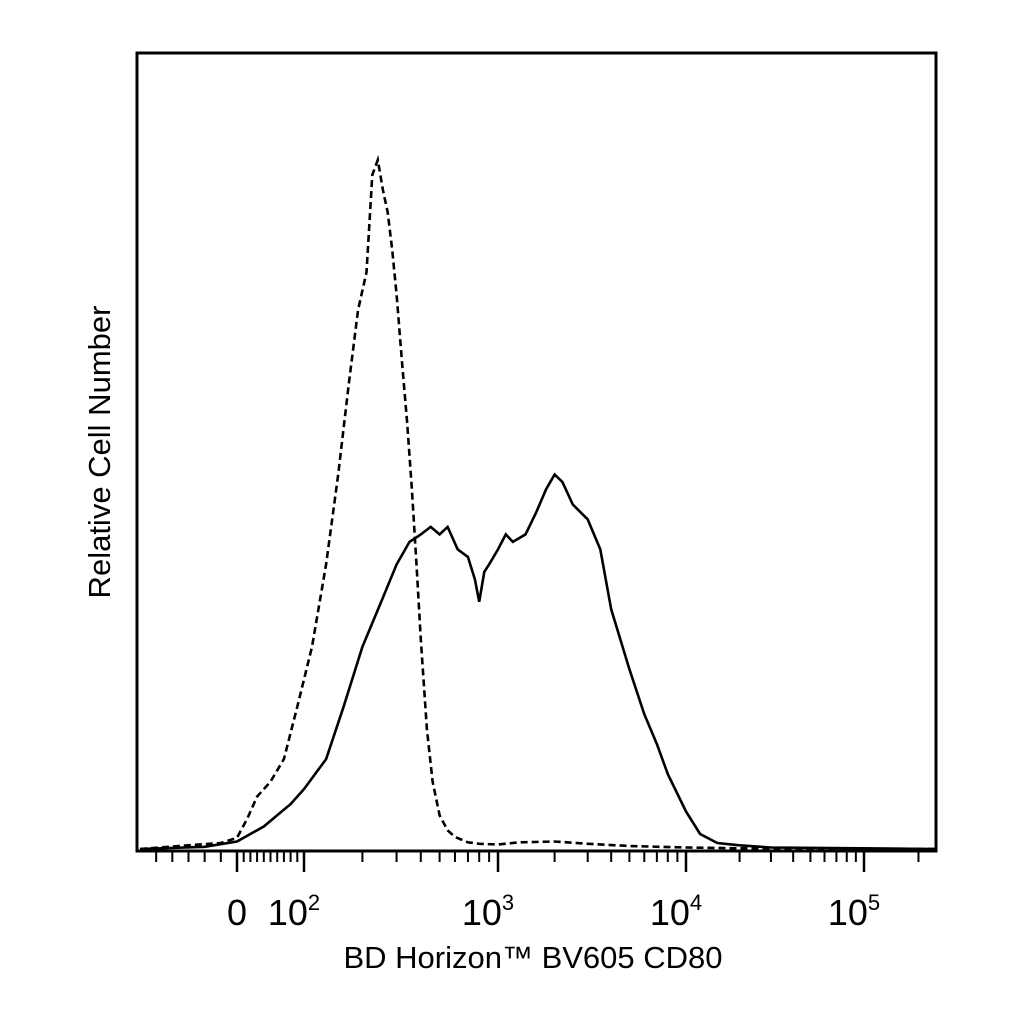 The height and width of the screenshot is (1024, 1024). I want to click on x-tick-exponent: 4, so click(696, 902).